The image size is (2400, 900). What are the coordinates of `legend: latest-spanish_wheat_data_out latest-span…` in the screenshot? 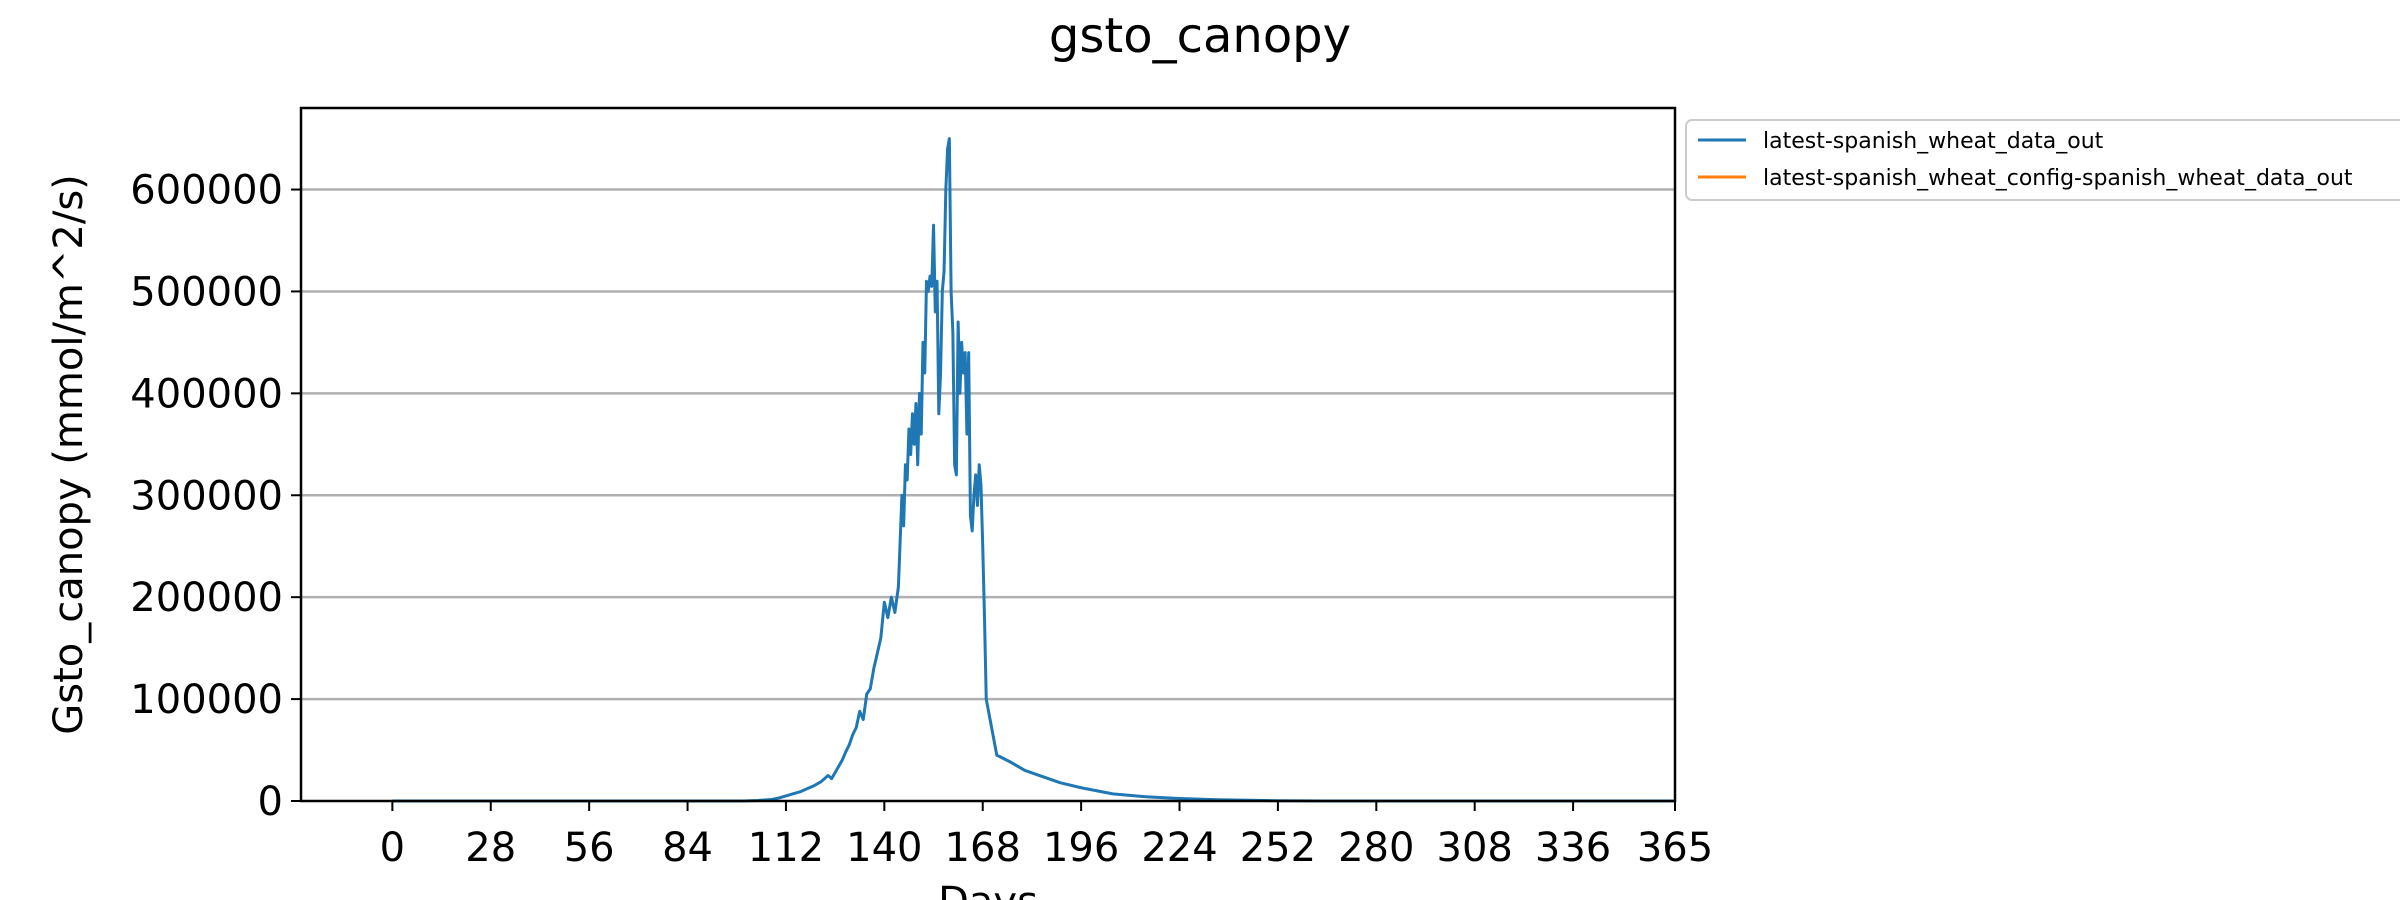 It's located at (2042, 160).